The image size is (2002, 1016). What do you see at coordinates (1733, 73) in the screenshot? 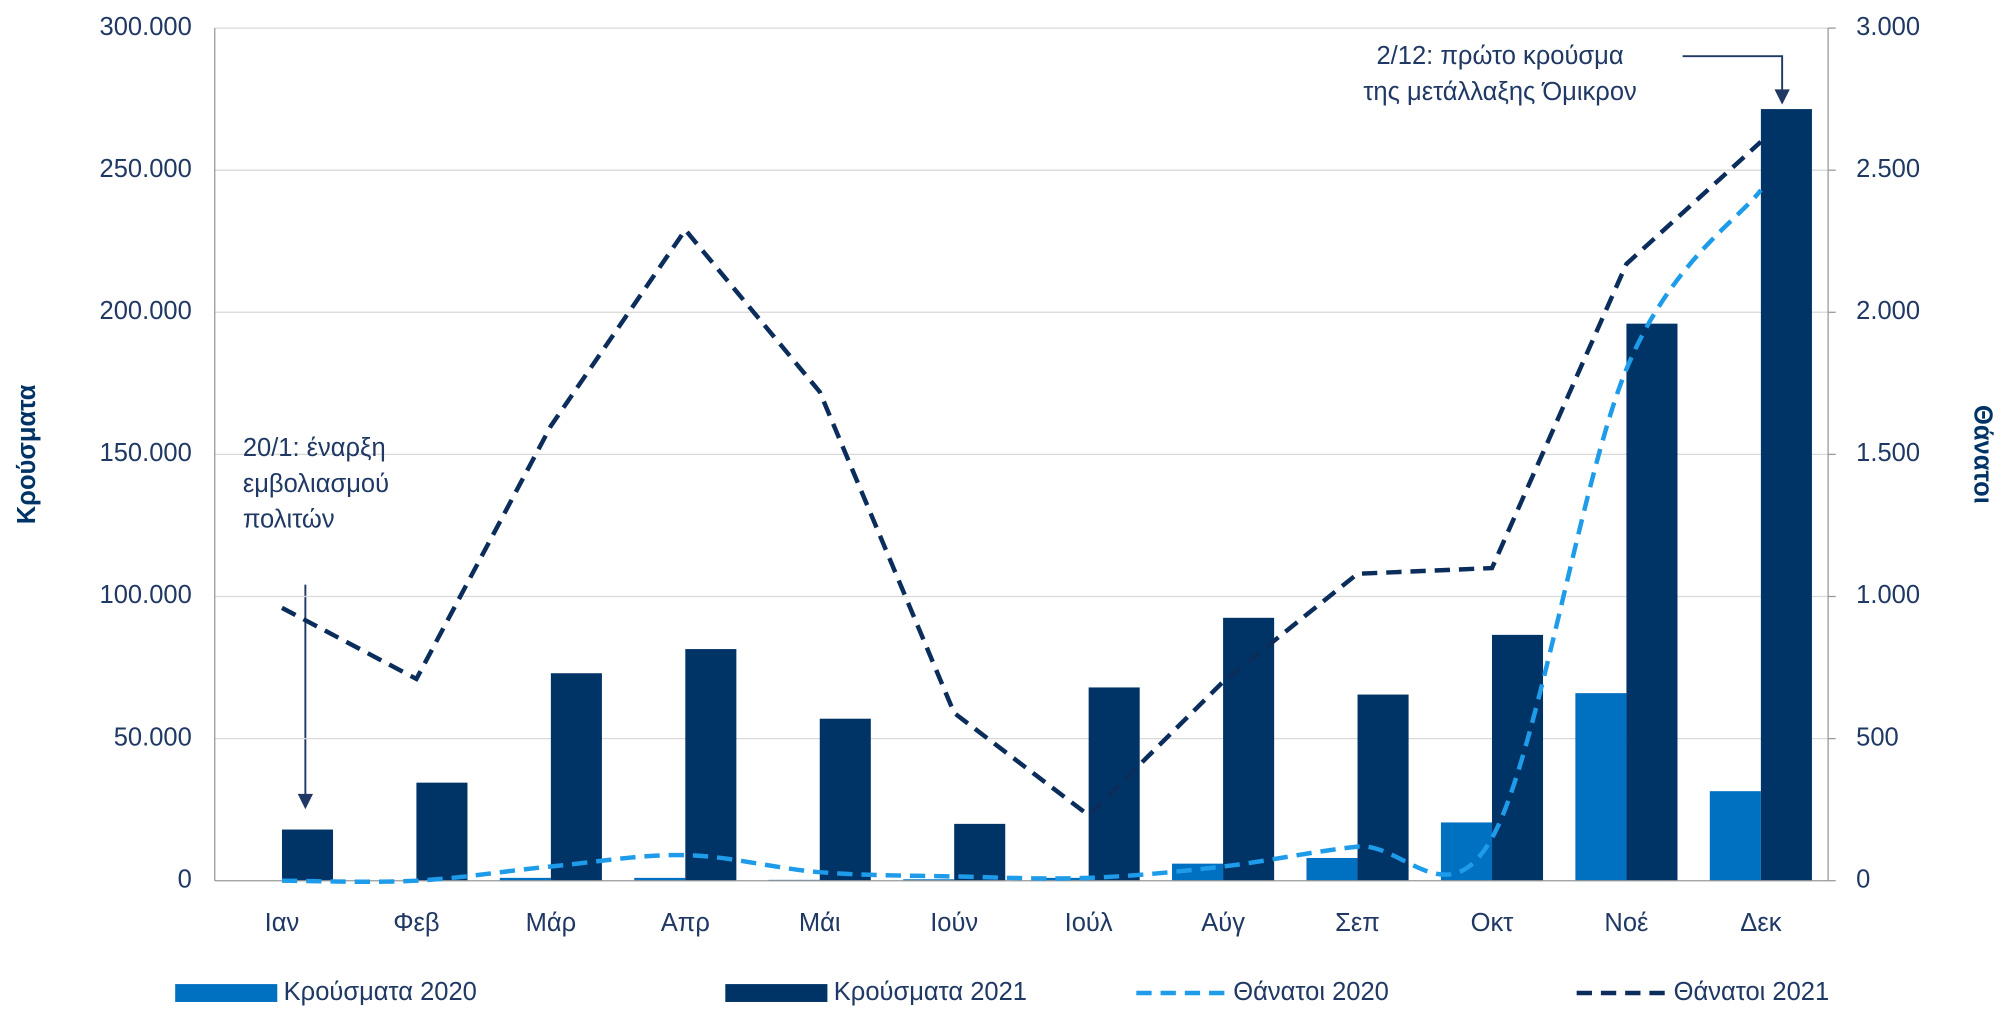
I see `arrow` at bounding box center [1733, 73].